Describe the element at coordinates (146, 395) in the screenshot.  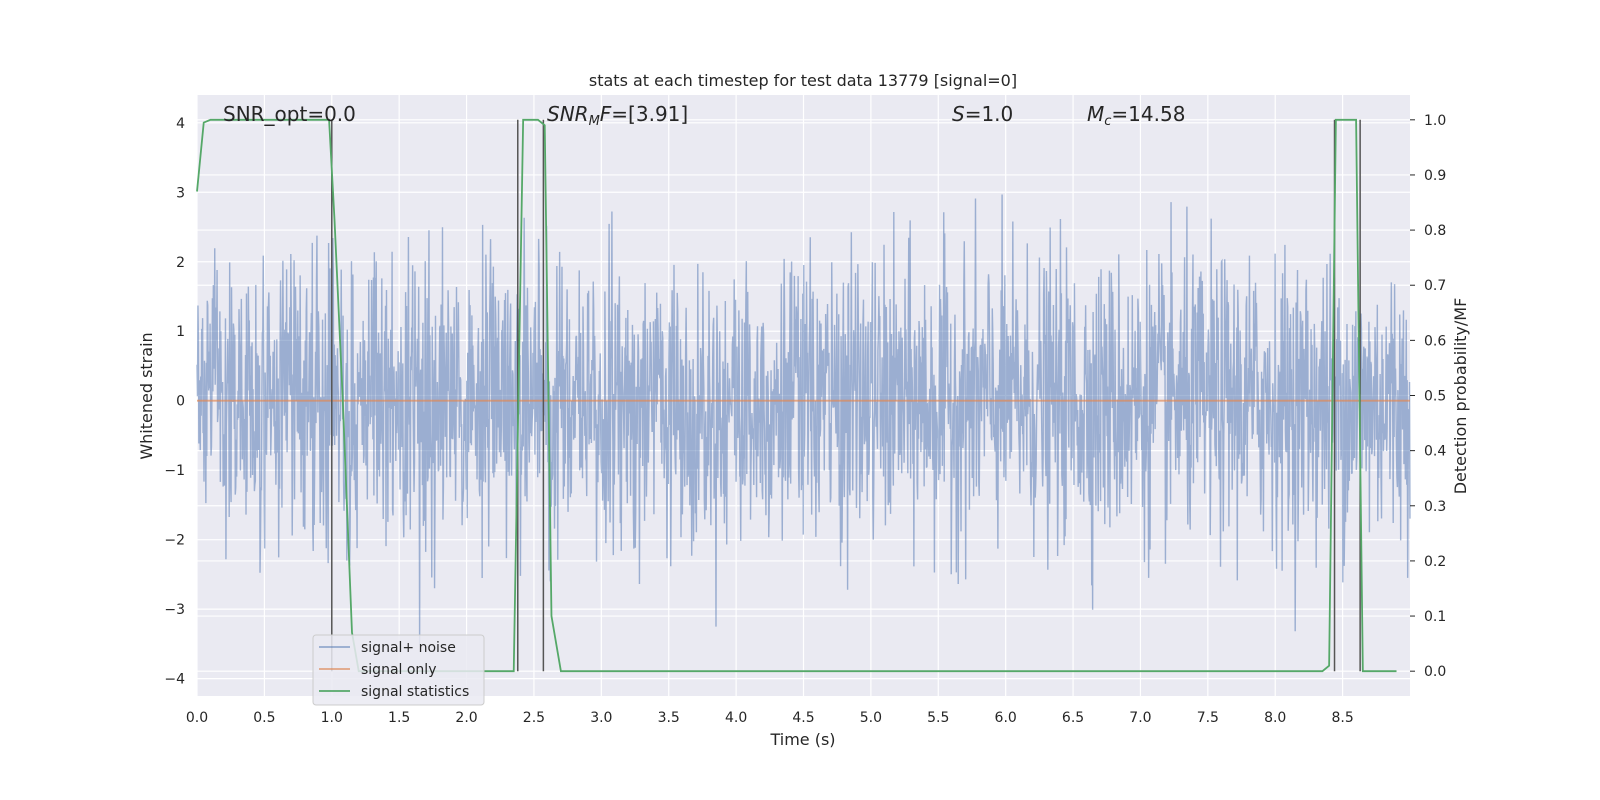
I see `y-axis-left-label: Whitened strain` at that location.